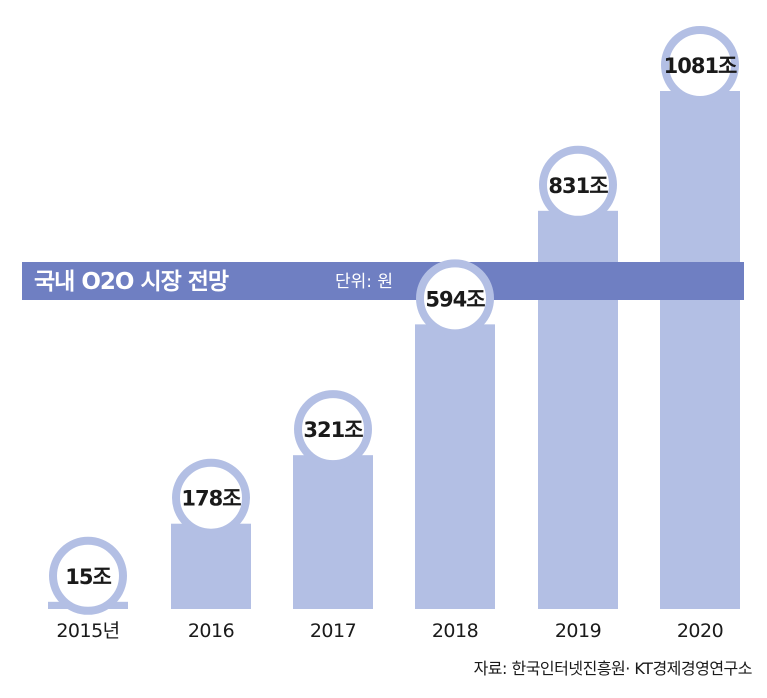 The image size is (767, 698). What do you see at coordinates (613, 668) in the screenshot?
I see `source-note: 자료: 한국인터넷진흥원· KT경제경영연구소` at bounding box center [613, 668].